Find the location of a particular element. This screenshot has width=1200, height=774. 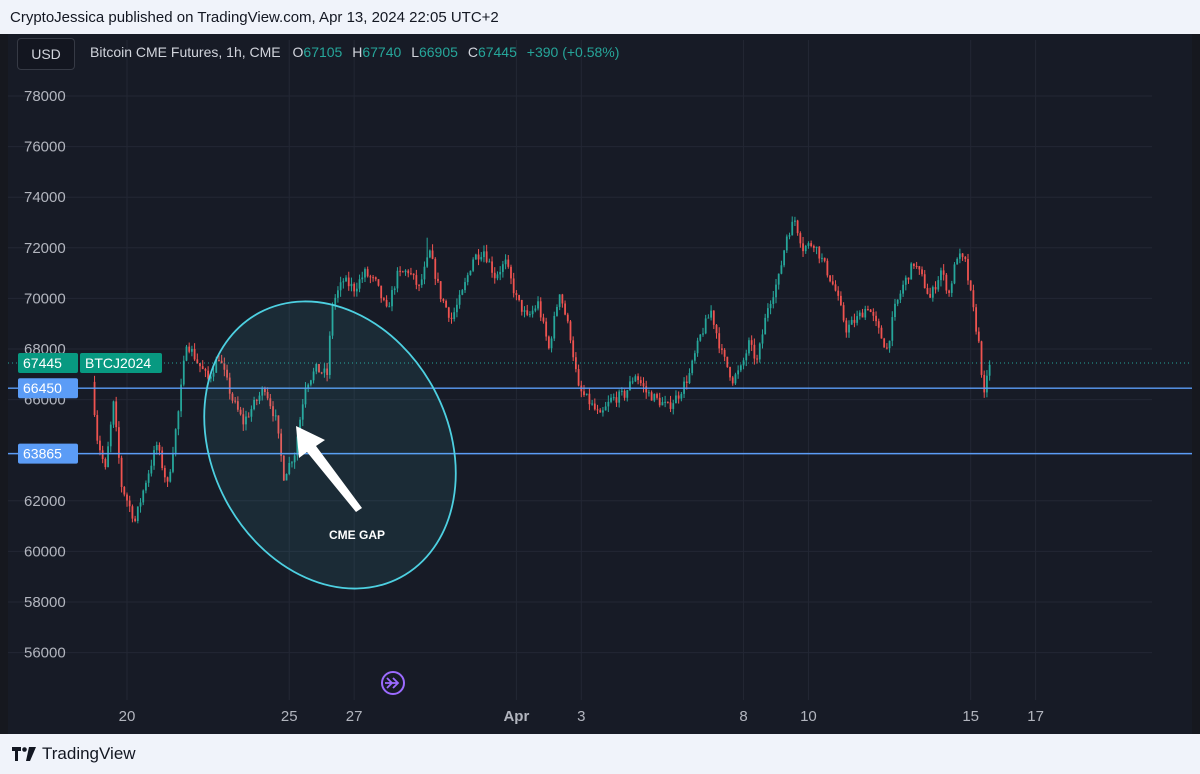

currency-button: USD is located at coordinates (46, 54).